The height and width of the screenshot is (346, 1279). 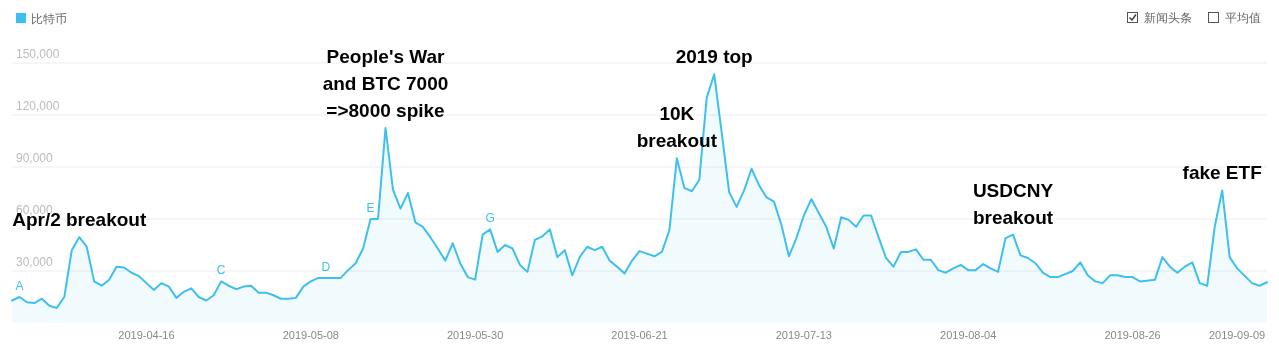 I want to click on y-tick-label: 150,000, so click(x=38, y=54).